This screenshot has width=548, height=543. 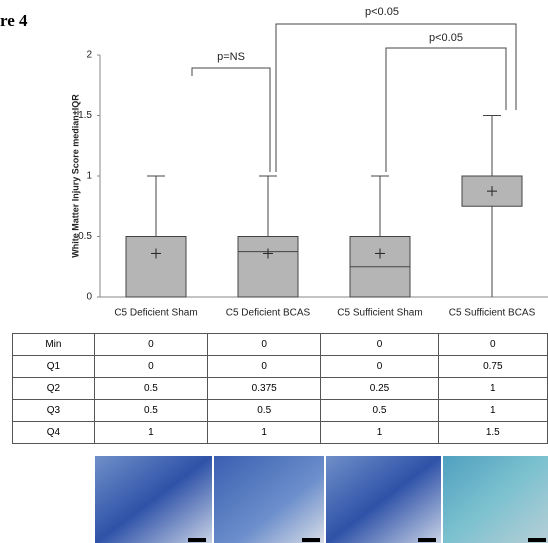 I want to click on table-cell: 0.375, so click(x=264, y=388).